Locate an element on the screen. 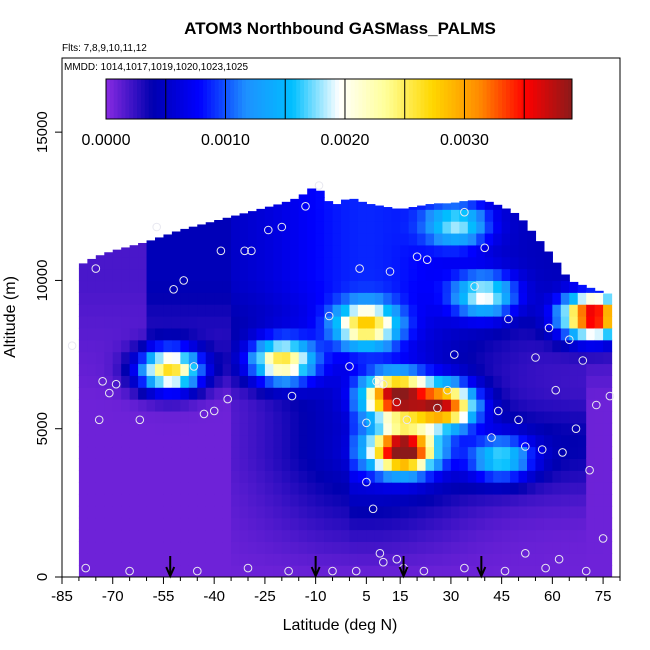 Image resolution: width=650 pixels, height=650 pixels. y-tick-label: 5000 is located at coordinates (42, 428).